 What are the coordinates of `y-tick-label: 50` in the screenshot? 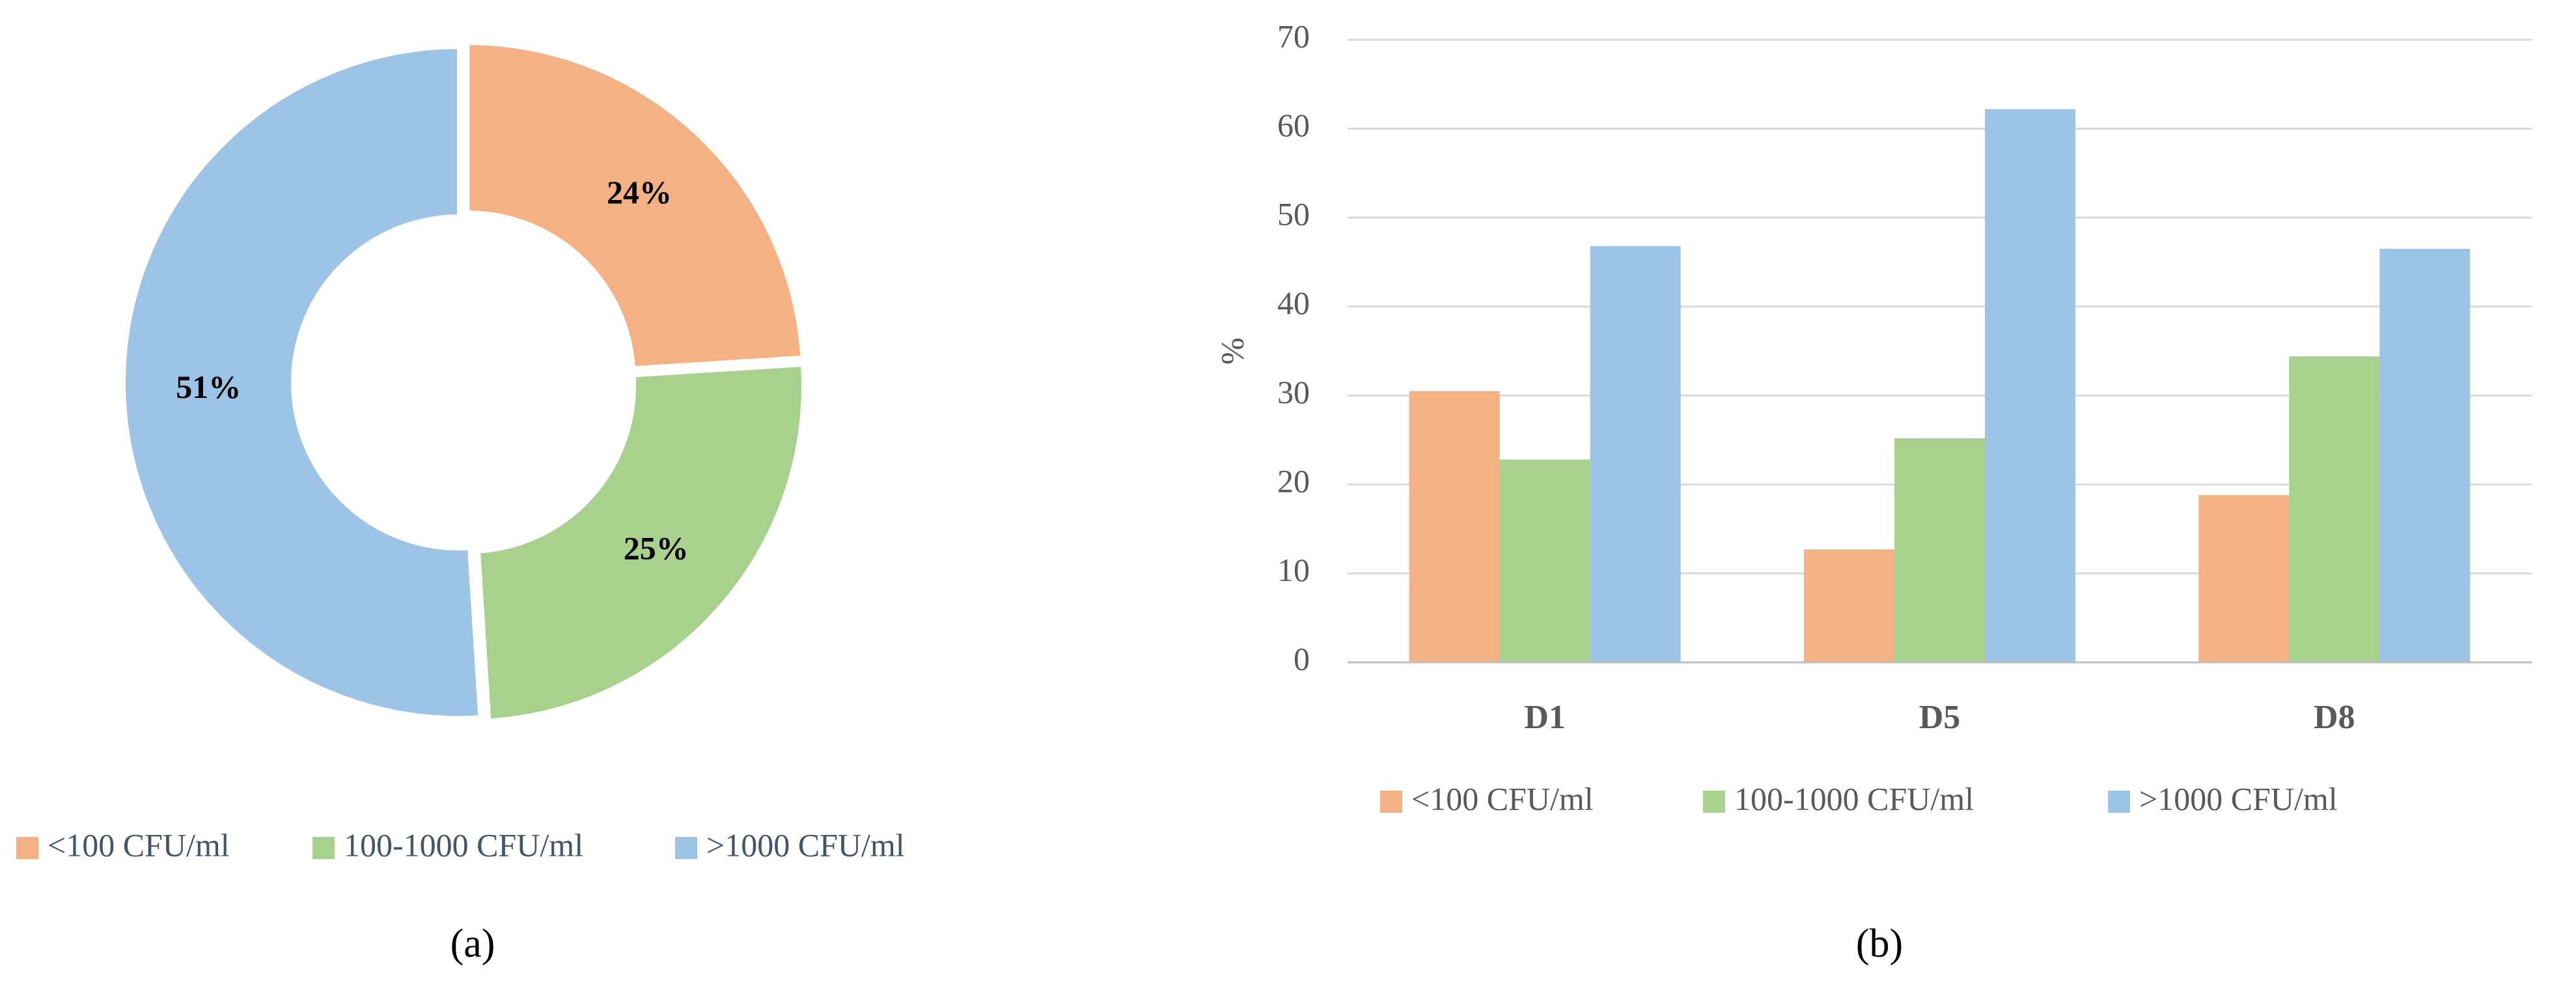 It's located at (1293, 215).